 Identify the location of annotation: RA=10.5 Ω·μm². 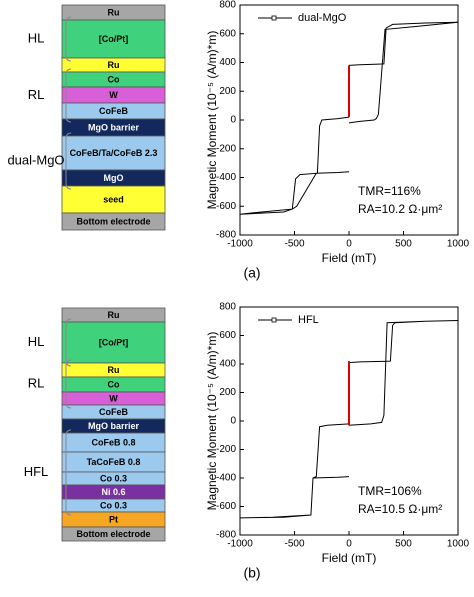
(400, 509).